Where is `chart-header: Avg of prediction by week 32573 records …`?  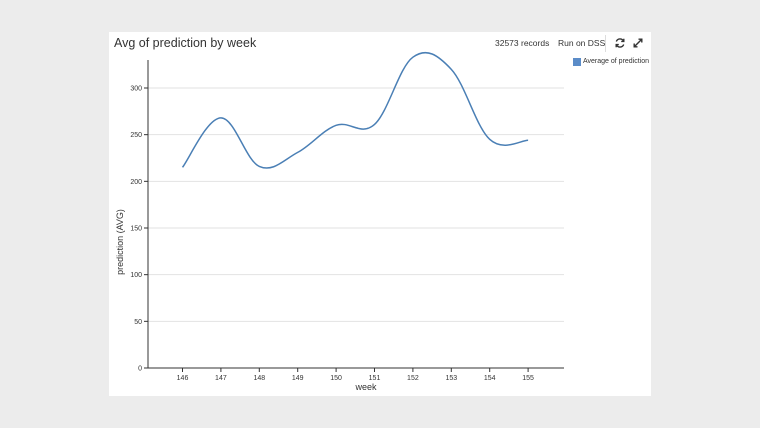 chart-header: Avg of prediction by week 32573 records … is located at coordinates (380, 43).